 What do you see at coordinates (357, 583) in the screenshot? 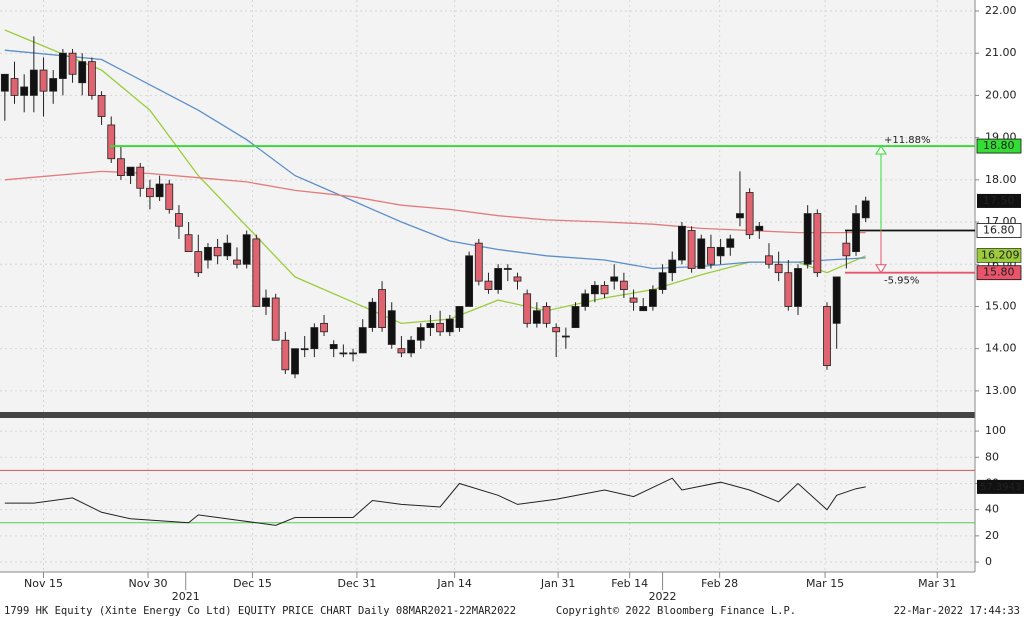
I see `x-tick-label: Dec 31` at bounding box center [357, 583].